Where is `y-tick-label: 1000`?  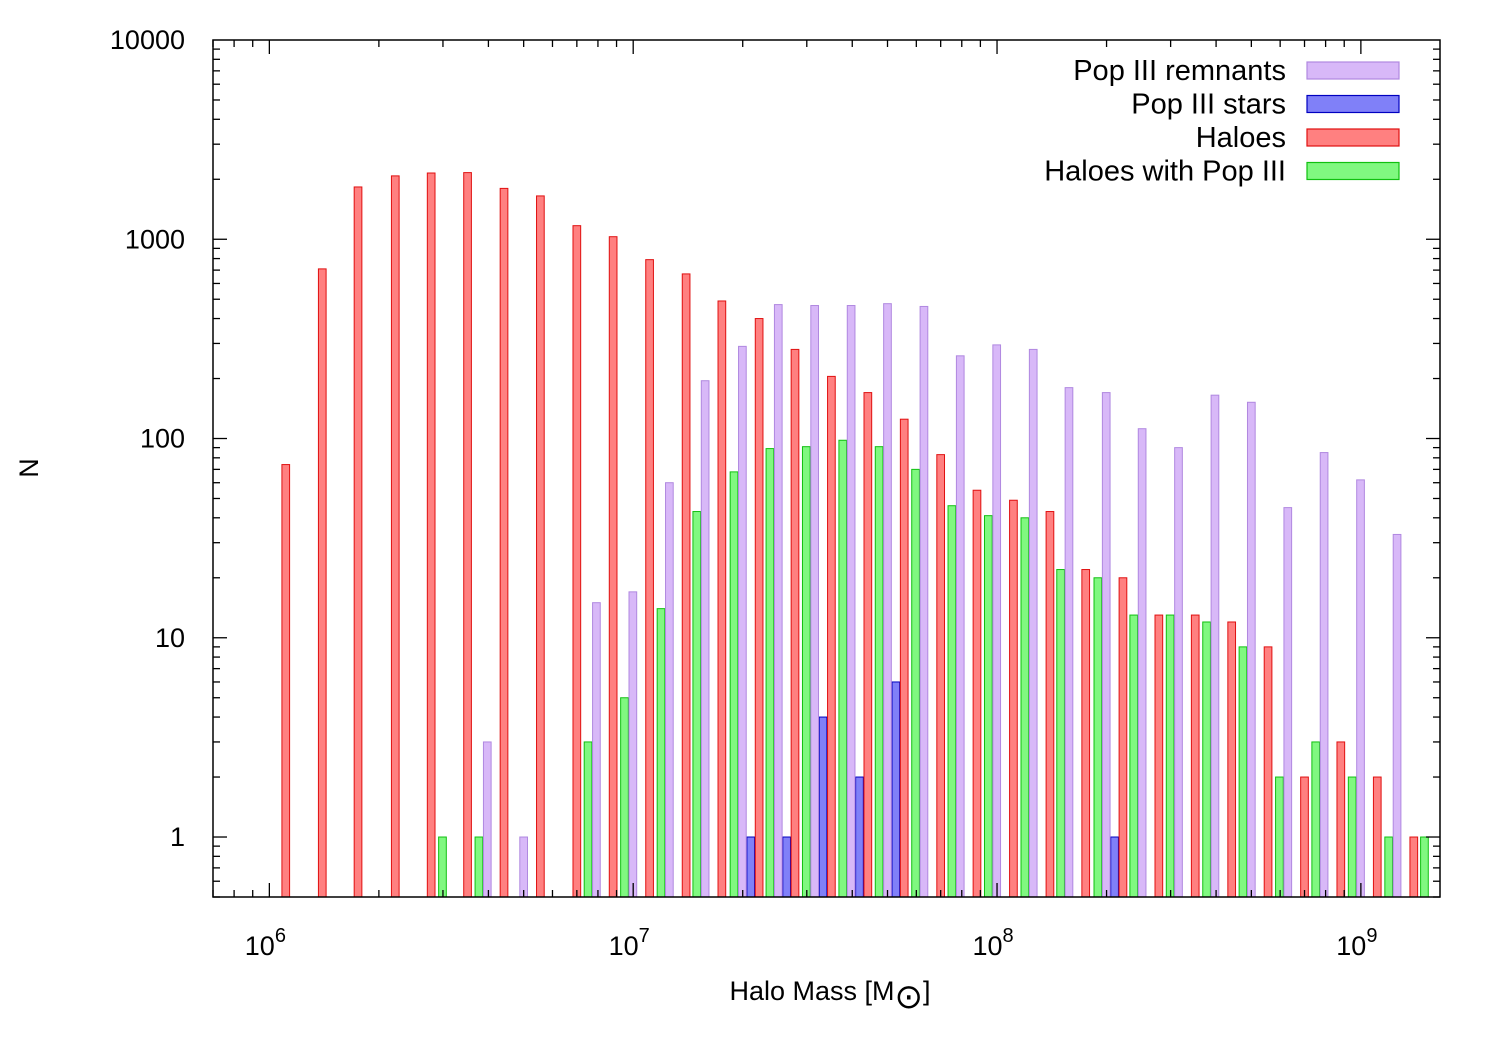
y-tick-label: 1000 is located at coordinates (155, 239).